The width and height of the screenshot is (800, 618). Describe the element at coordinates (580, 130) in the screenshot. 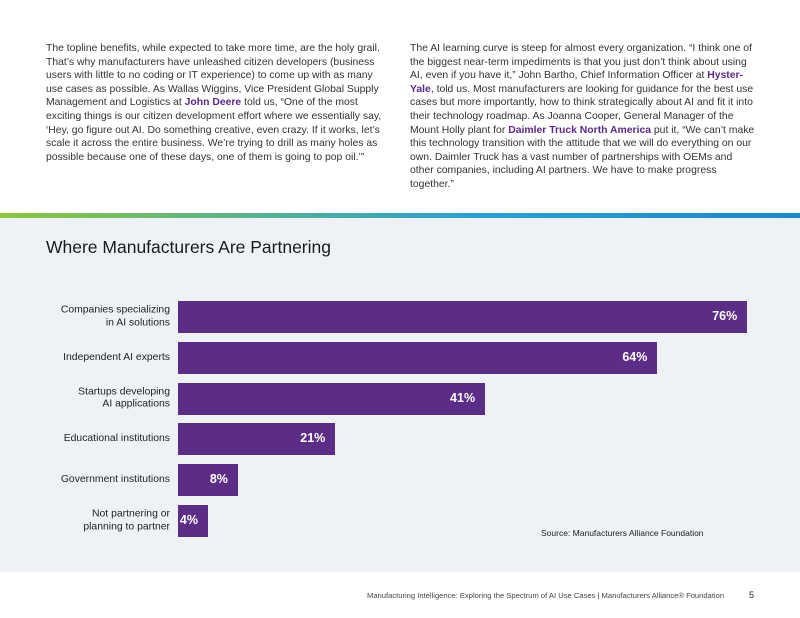

I see `company-name: Daimler Truck North America` at that location.